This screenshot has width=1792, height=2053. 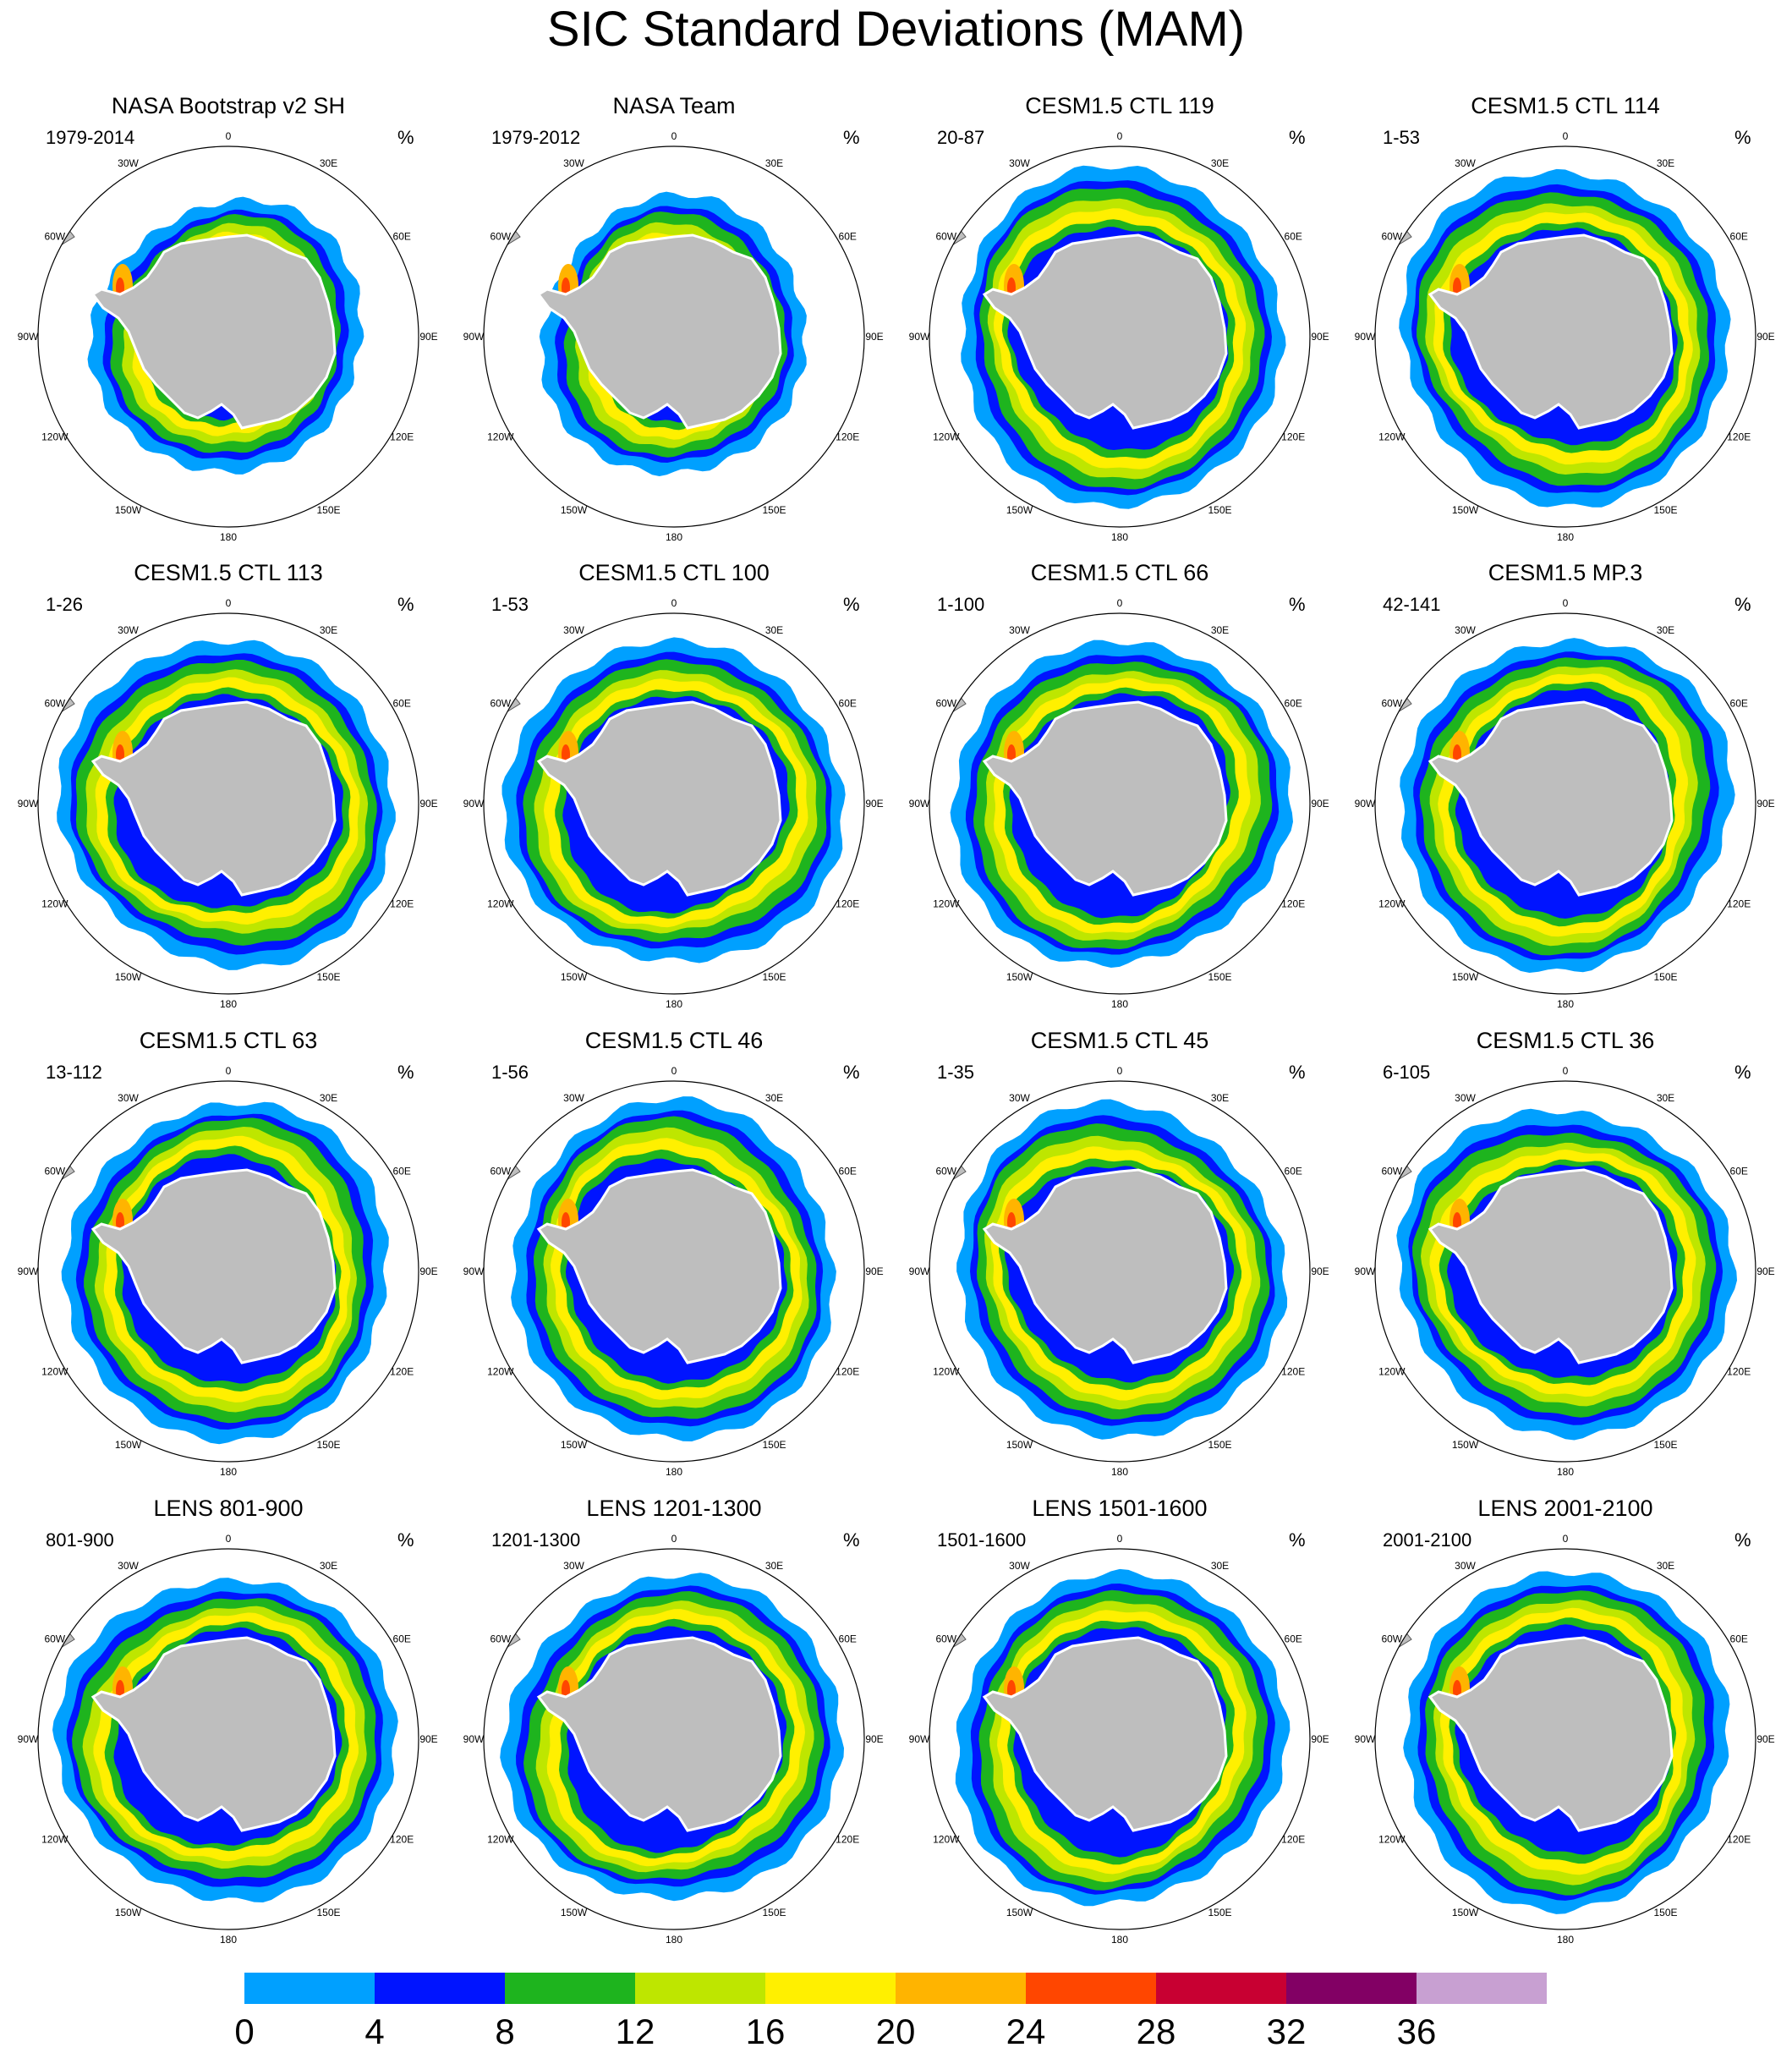 What do you see at coordinates (228, 573) in the screenshot?
I see `panel-title: CESM1.5 CTL 113` at bounding box center [228, 573].